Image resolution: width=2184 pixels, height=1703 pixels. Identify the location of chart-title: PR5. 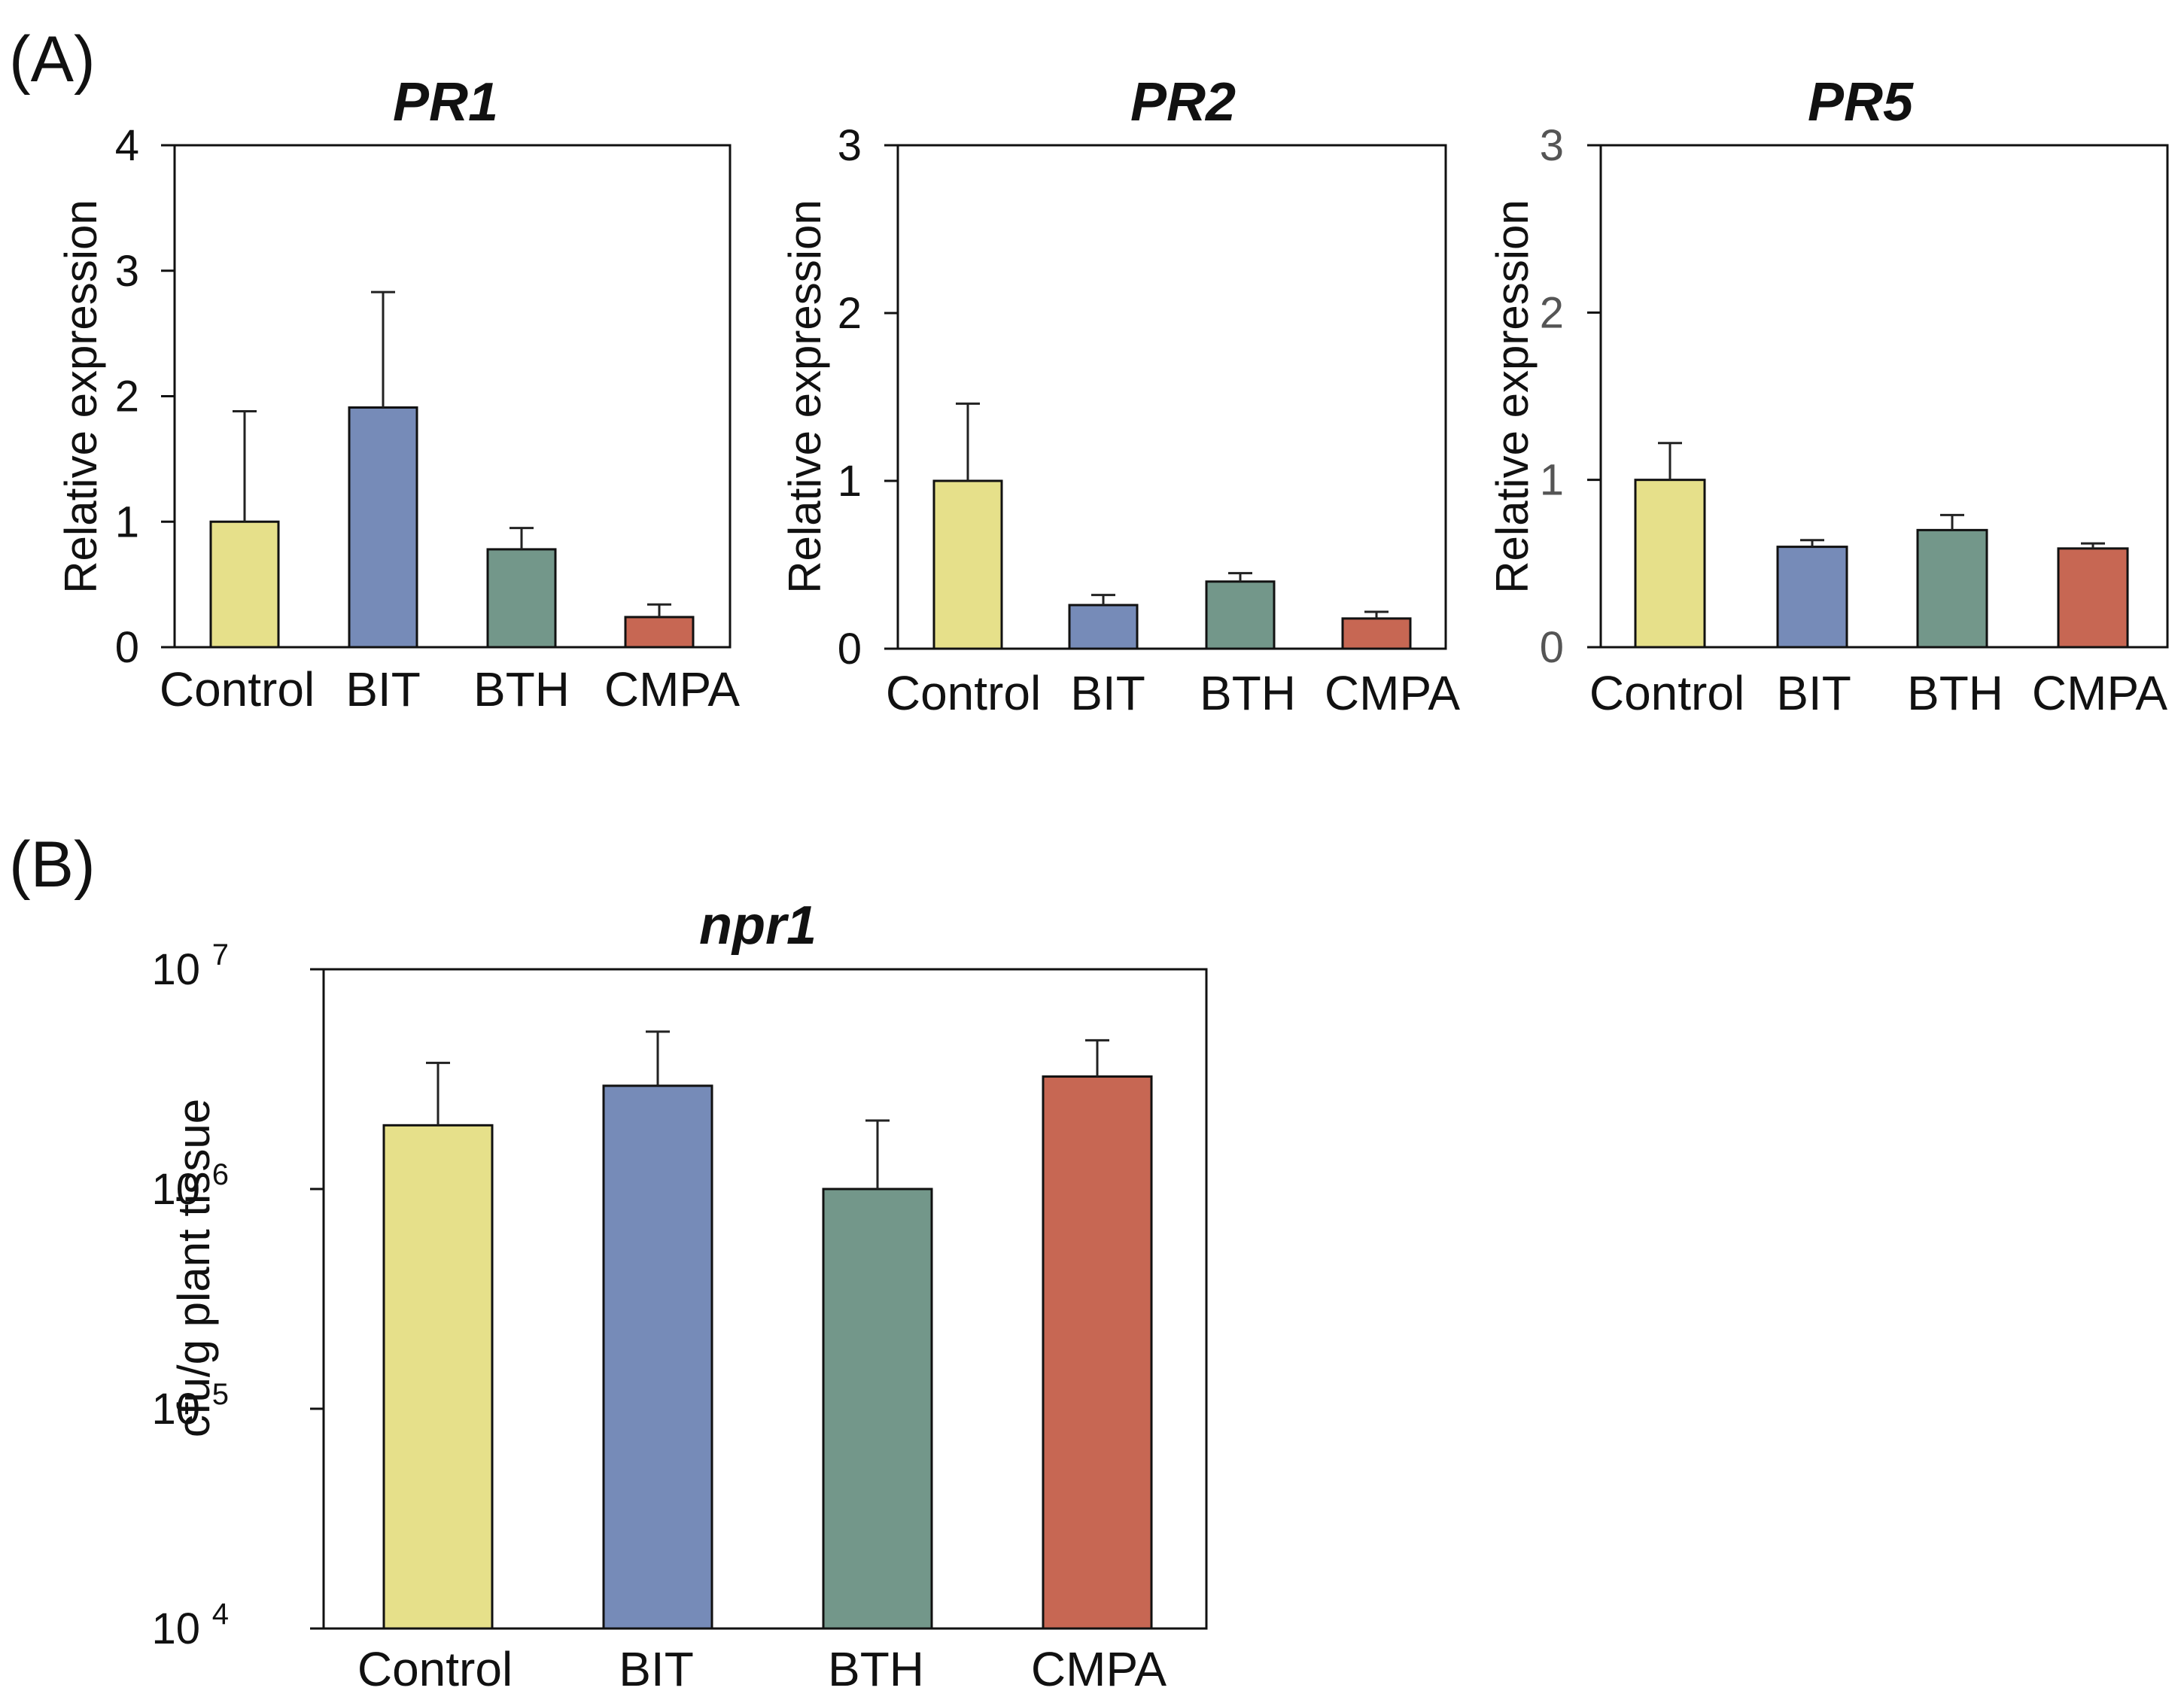
(1861, 102).